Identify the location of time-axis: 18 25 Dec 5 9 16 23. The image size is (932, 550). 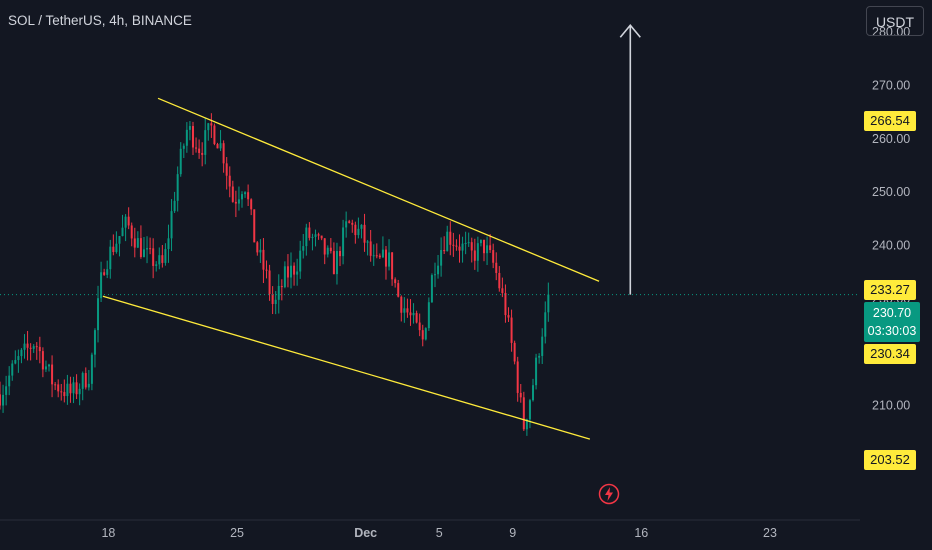
(438, 533).